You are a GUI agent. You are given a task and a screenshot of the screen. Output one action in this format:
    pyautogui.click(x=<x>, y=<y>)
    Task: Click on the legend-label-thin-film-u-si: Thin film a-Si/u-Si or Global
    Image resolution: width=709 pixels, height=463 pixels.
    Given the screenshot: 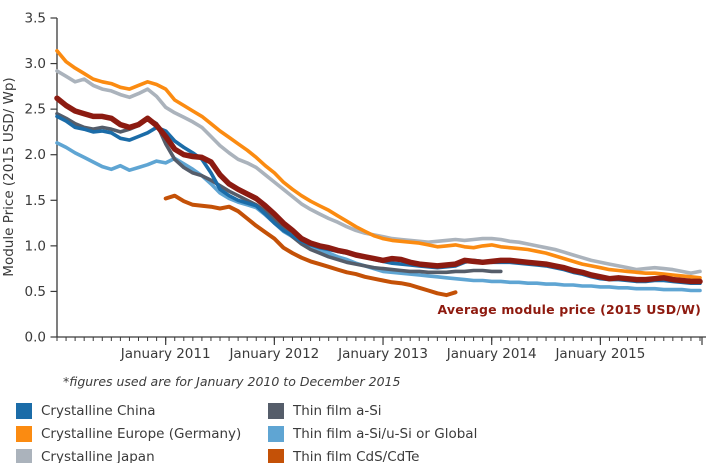 What is the action you would take?
    pyautogui.click(x=385, y=433)
    